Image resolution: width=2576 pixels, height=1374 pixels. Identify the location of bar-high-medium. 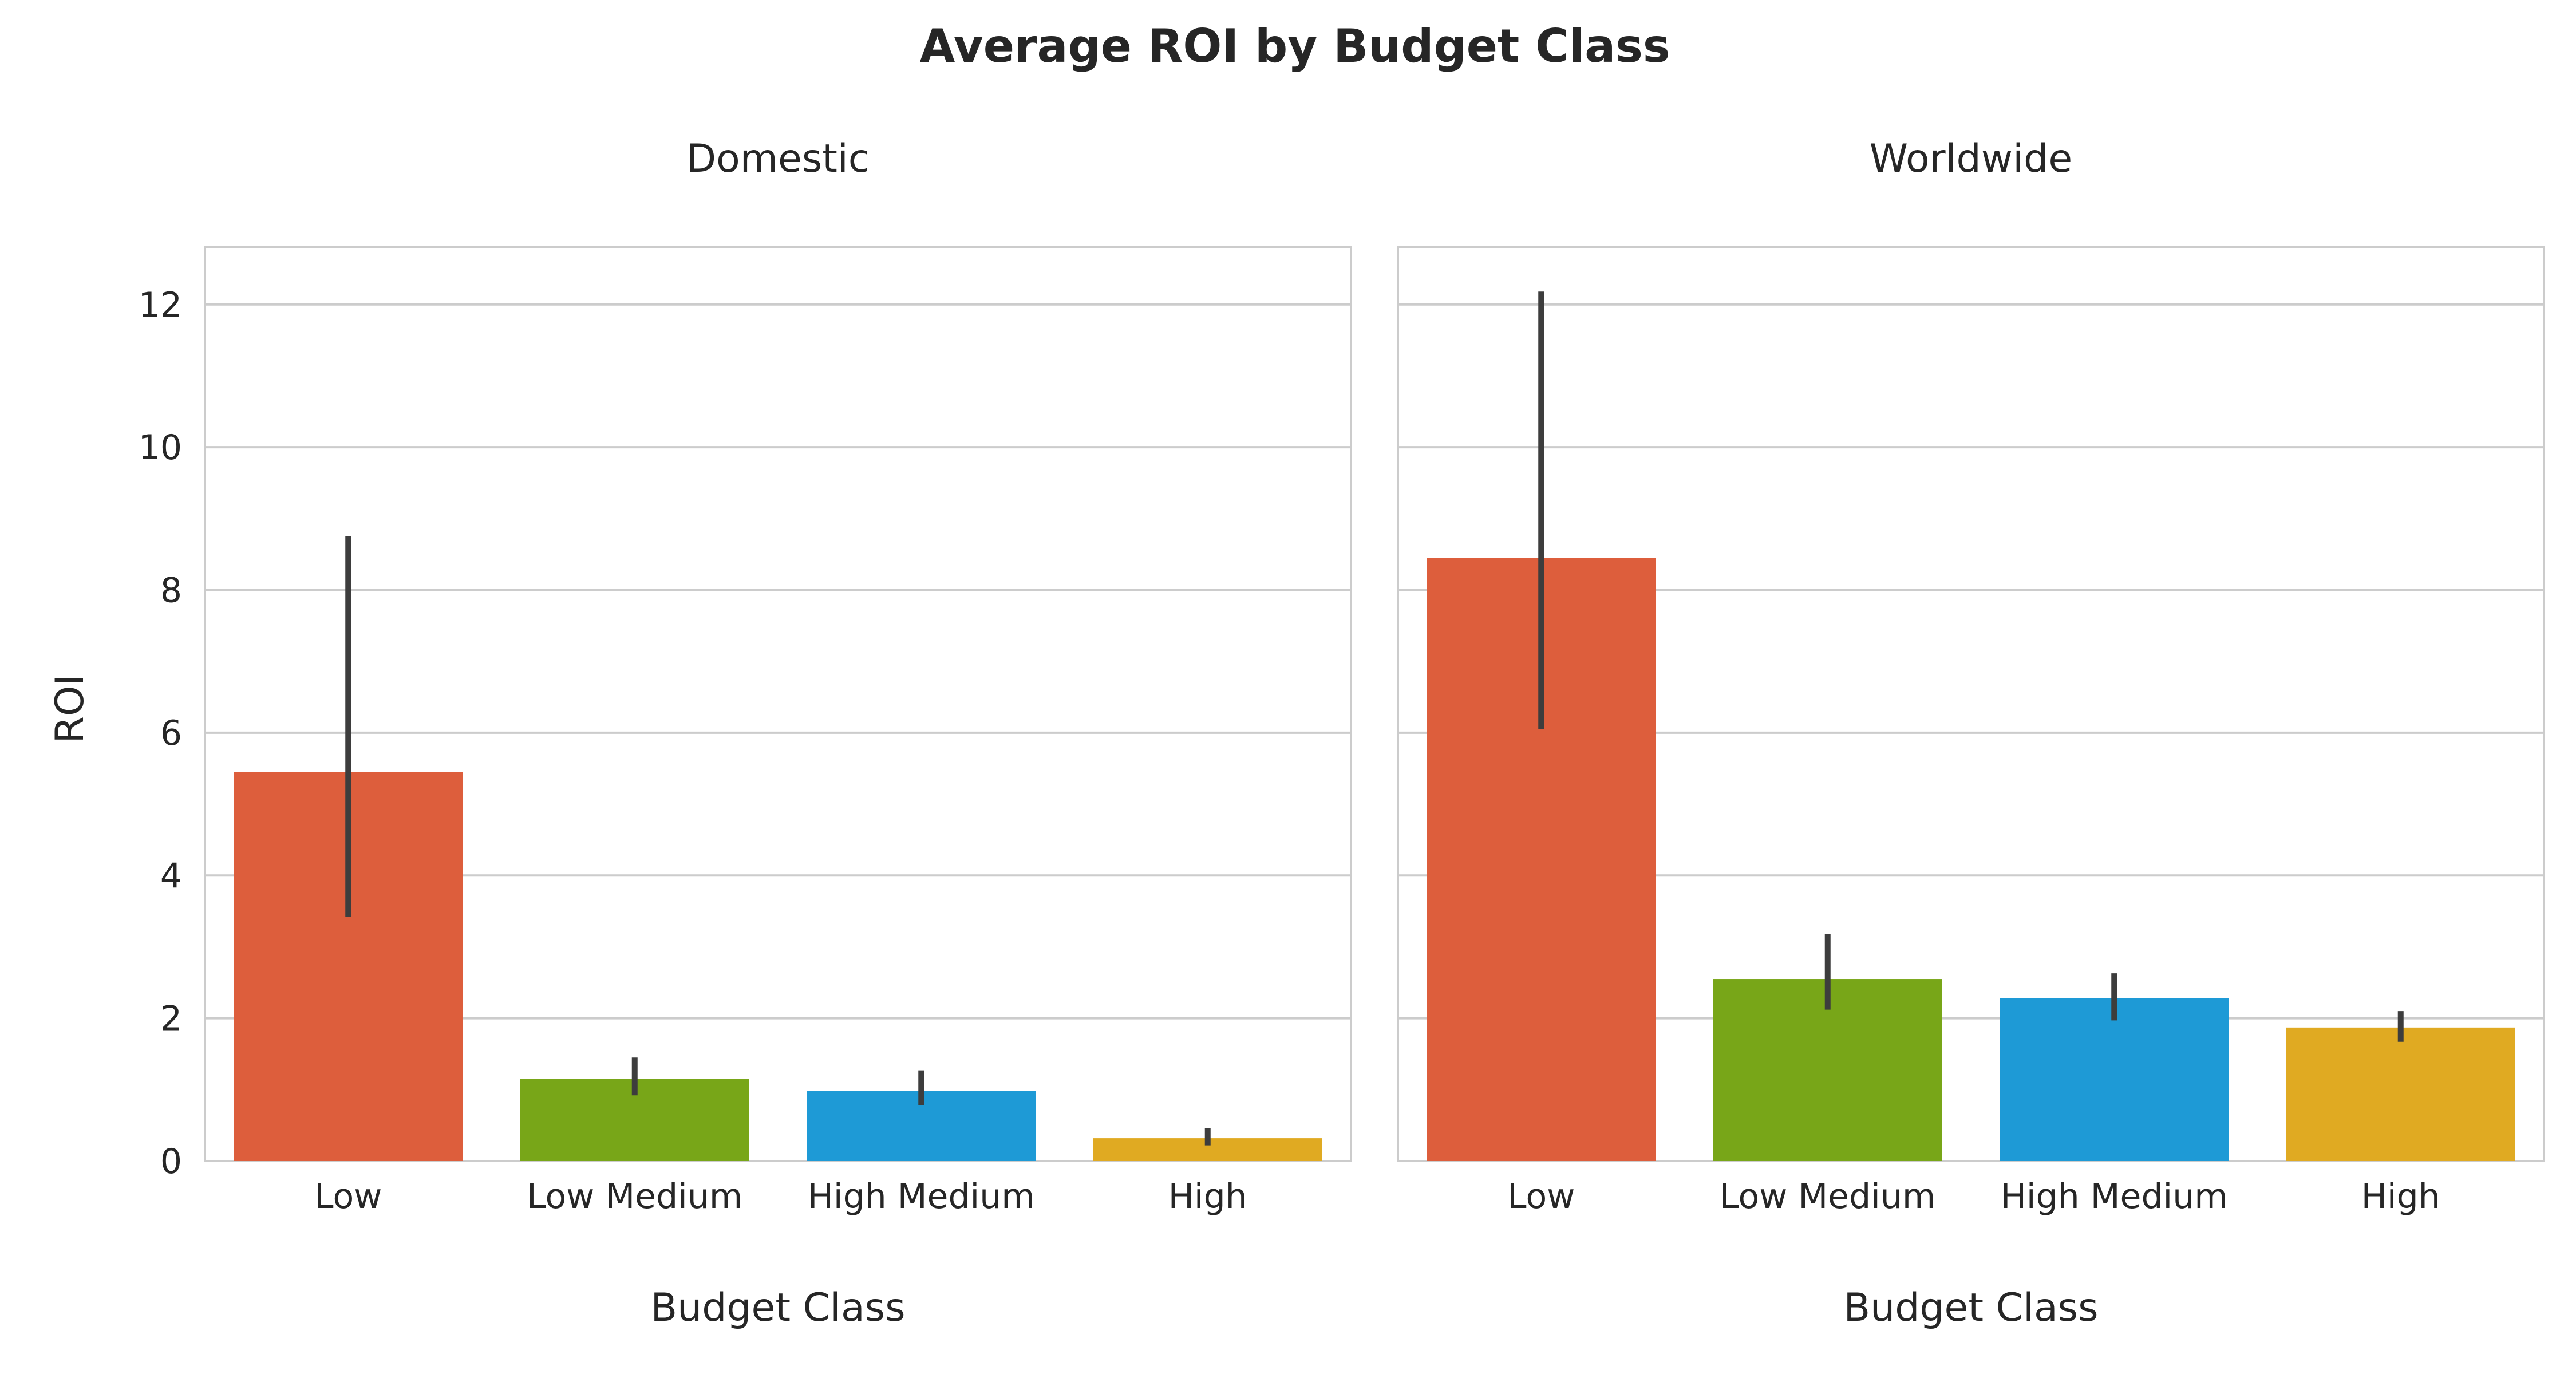
(2114, 1079).